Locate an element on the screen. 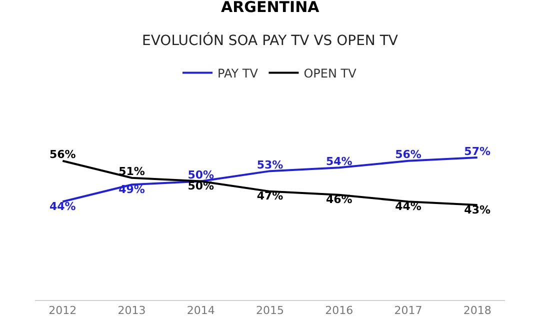 This screenshot has width=540, height=335. data-label: 54% is located at coordinates (339, 161).